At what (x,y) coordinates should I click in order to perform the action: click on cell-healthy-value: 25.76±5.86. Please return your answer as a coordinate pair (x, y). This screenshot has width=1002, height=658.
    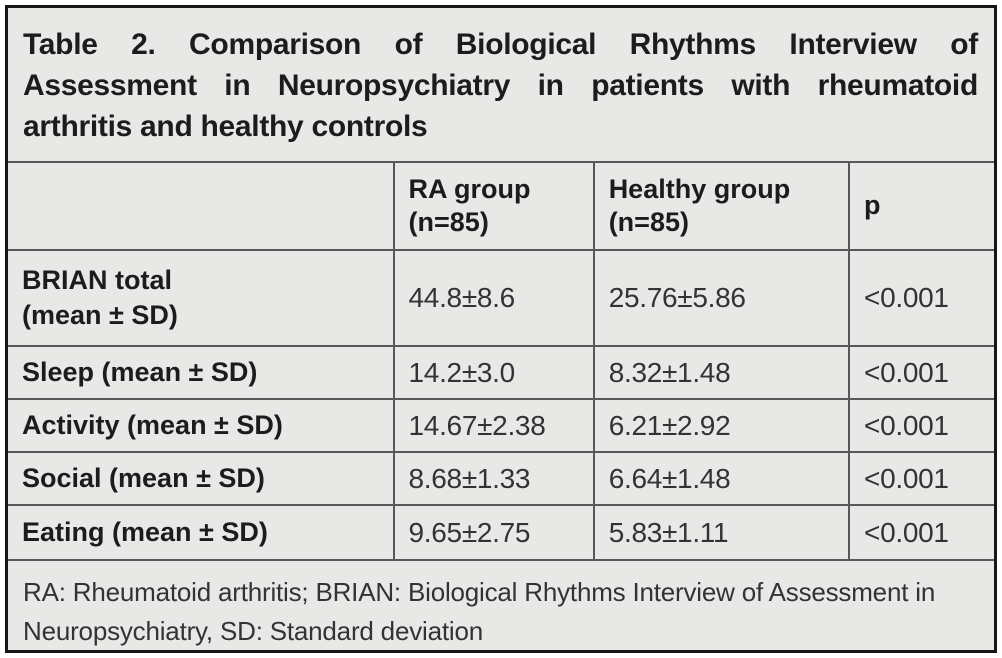
    Looking at the image, I should click on (720, 298).